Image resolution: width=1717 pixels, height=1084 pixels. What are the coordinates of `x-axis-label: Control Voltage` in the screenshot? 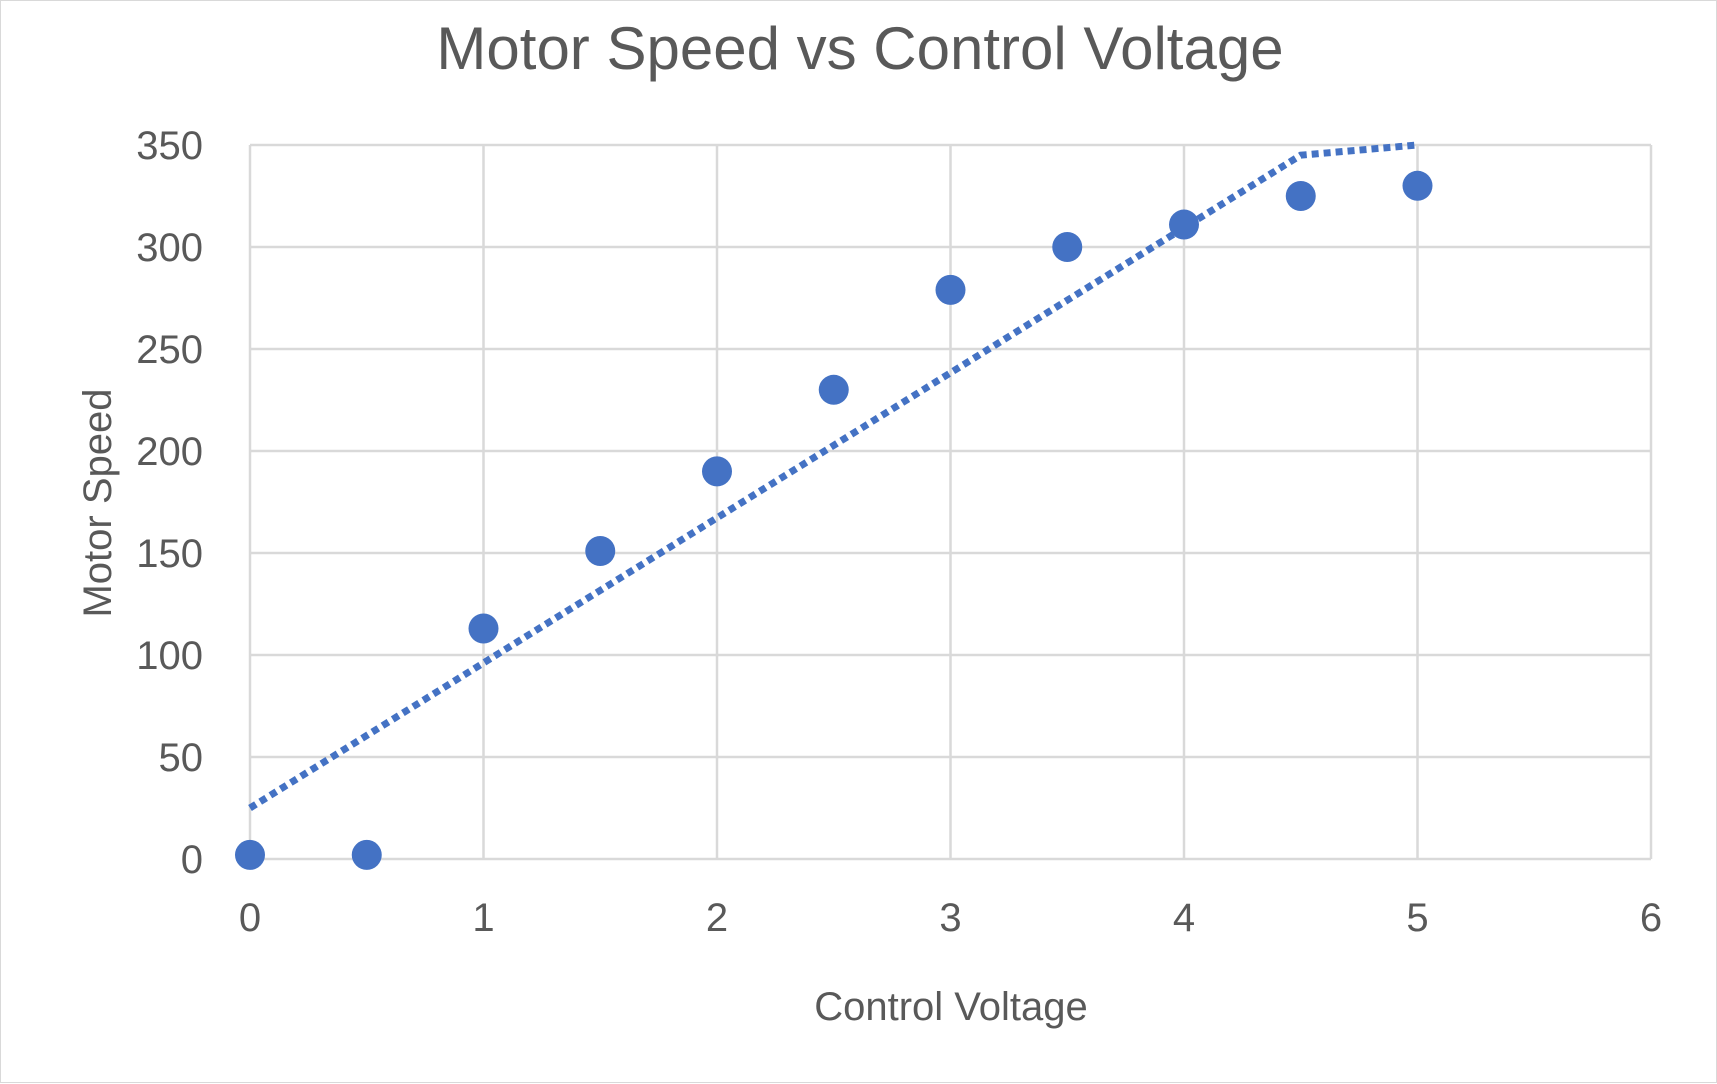 It's located at (951, 1007).